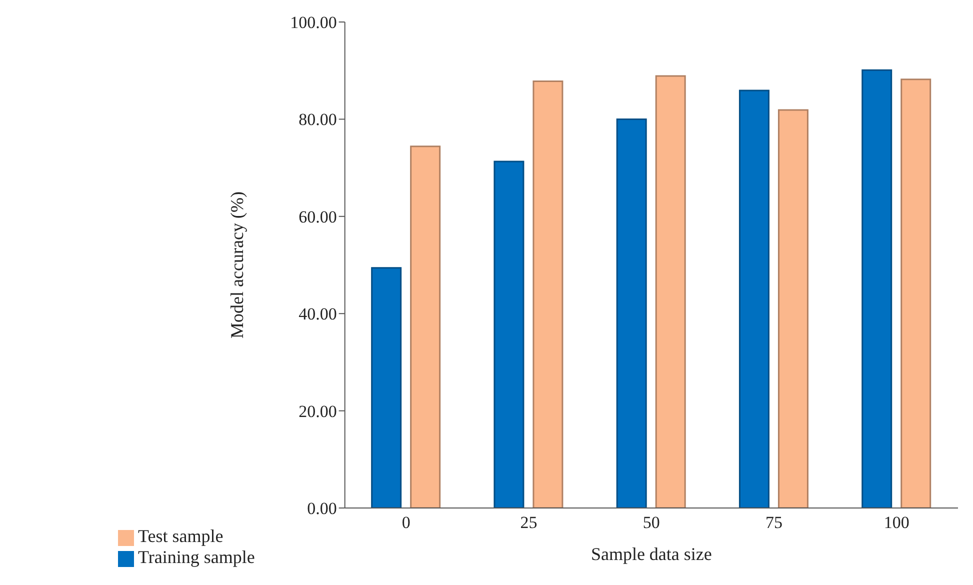 This screenshot has height=585, width=973. Describe the element at coordinates (322, 508) in the screenshot. I see `y-tick-label: 0.00` at that location.